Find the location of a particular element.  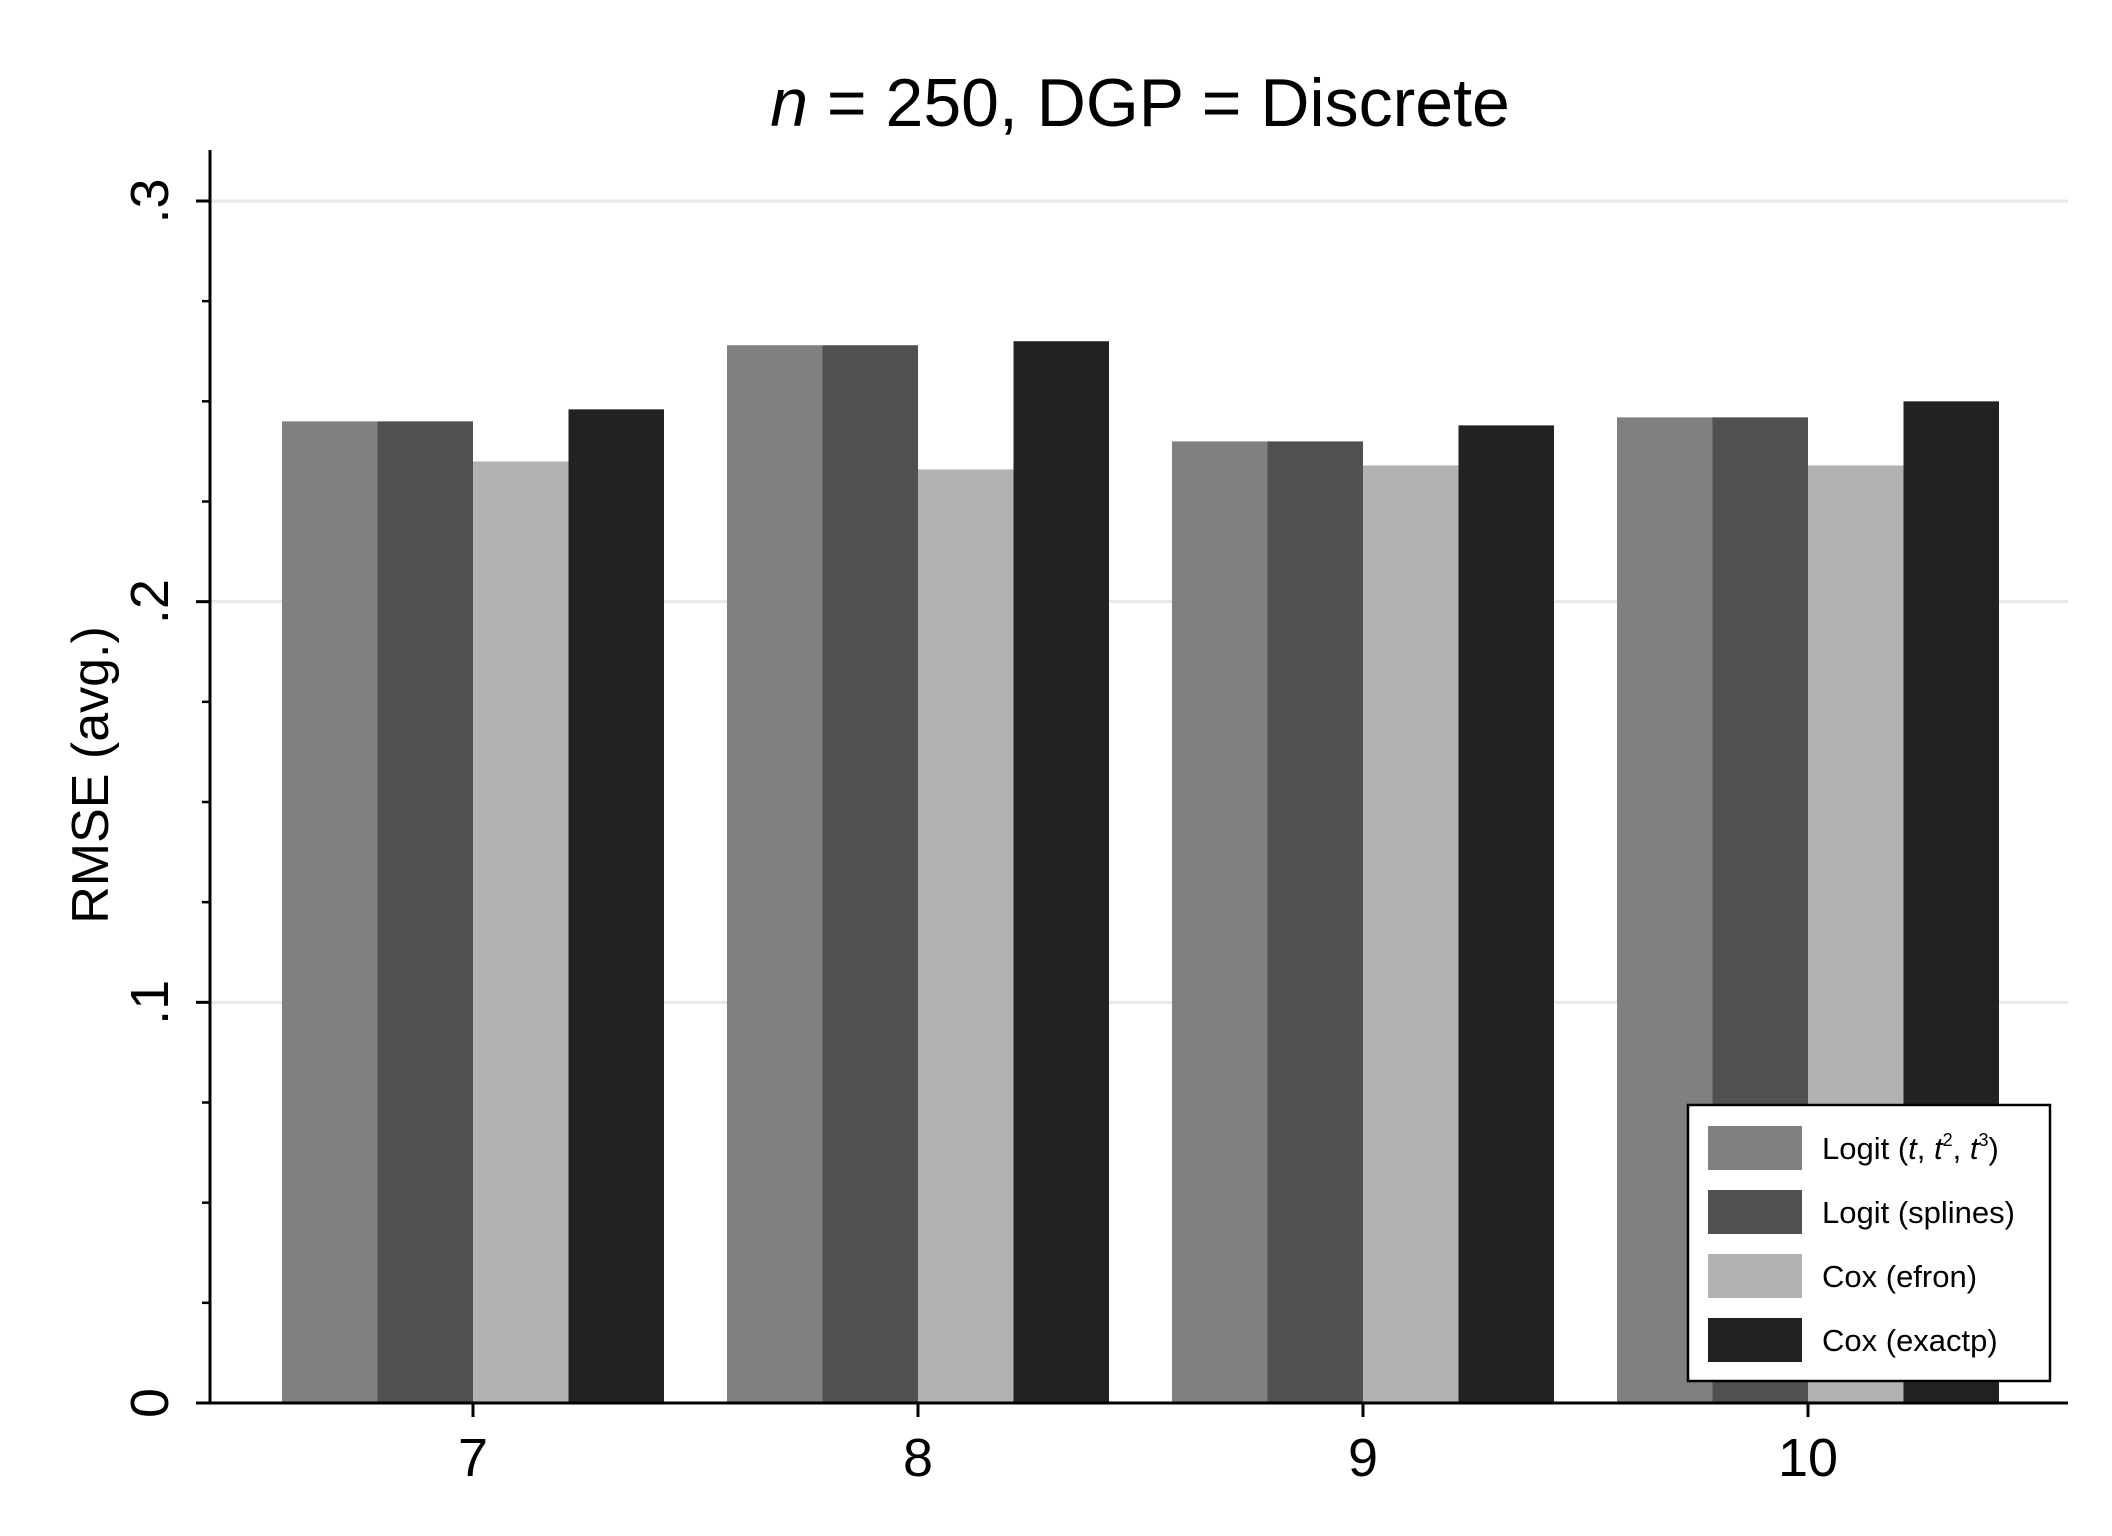

x-tick-label: 7 is located at coordinates (473, 1458).